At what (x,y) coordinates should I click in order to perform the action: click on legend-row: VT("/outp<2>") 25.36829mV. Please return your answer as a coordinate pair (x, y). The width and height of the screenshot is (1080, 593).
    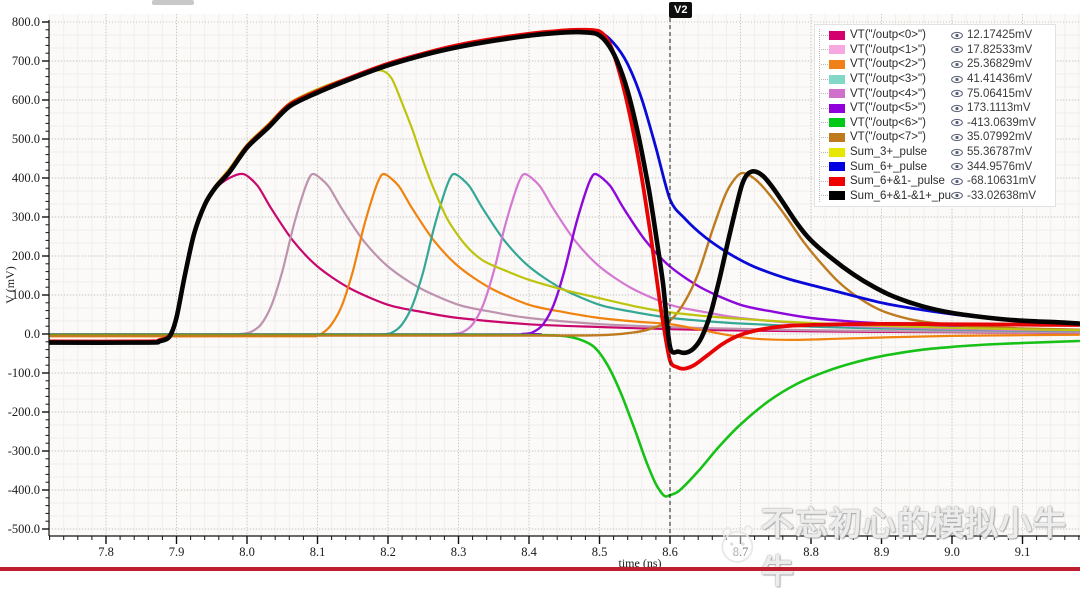
    Looking at the image, I should click on (935, 64).